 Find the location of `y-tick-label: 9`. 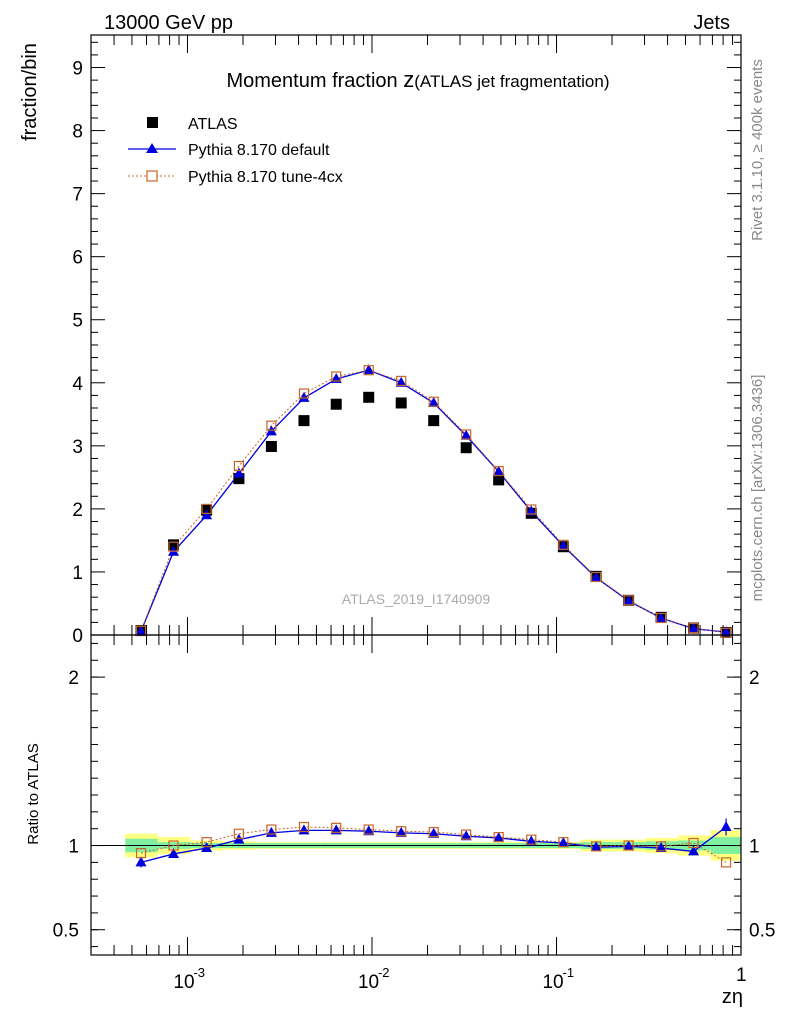

y-tick-label: 9 is located at coordinates (77, 69).